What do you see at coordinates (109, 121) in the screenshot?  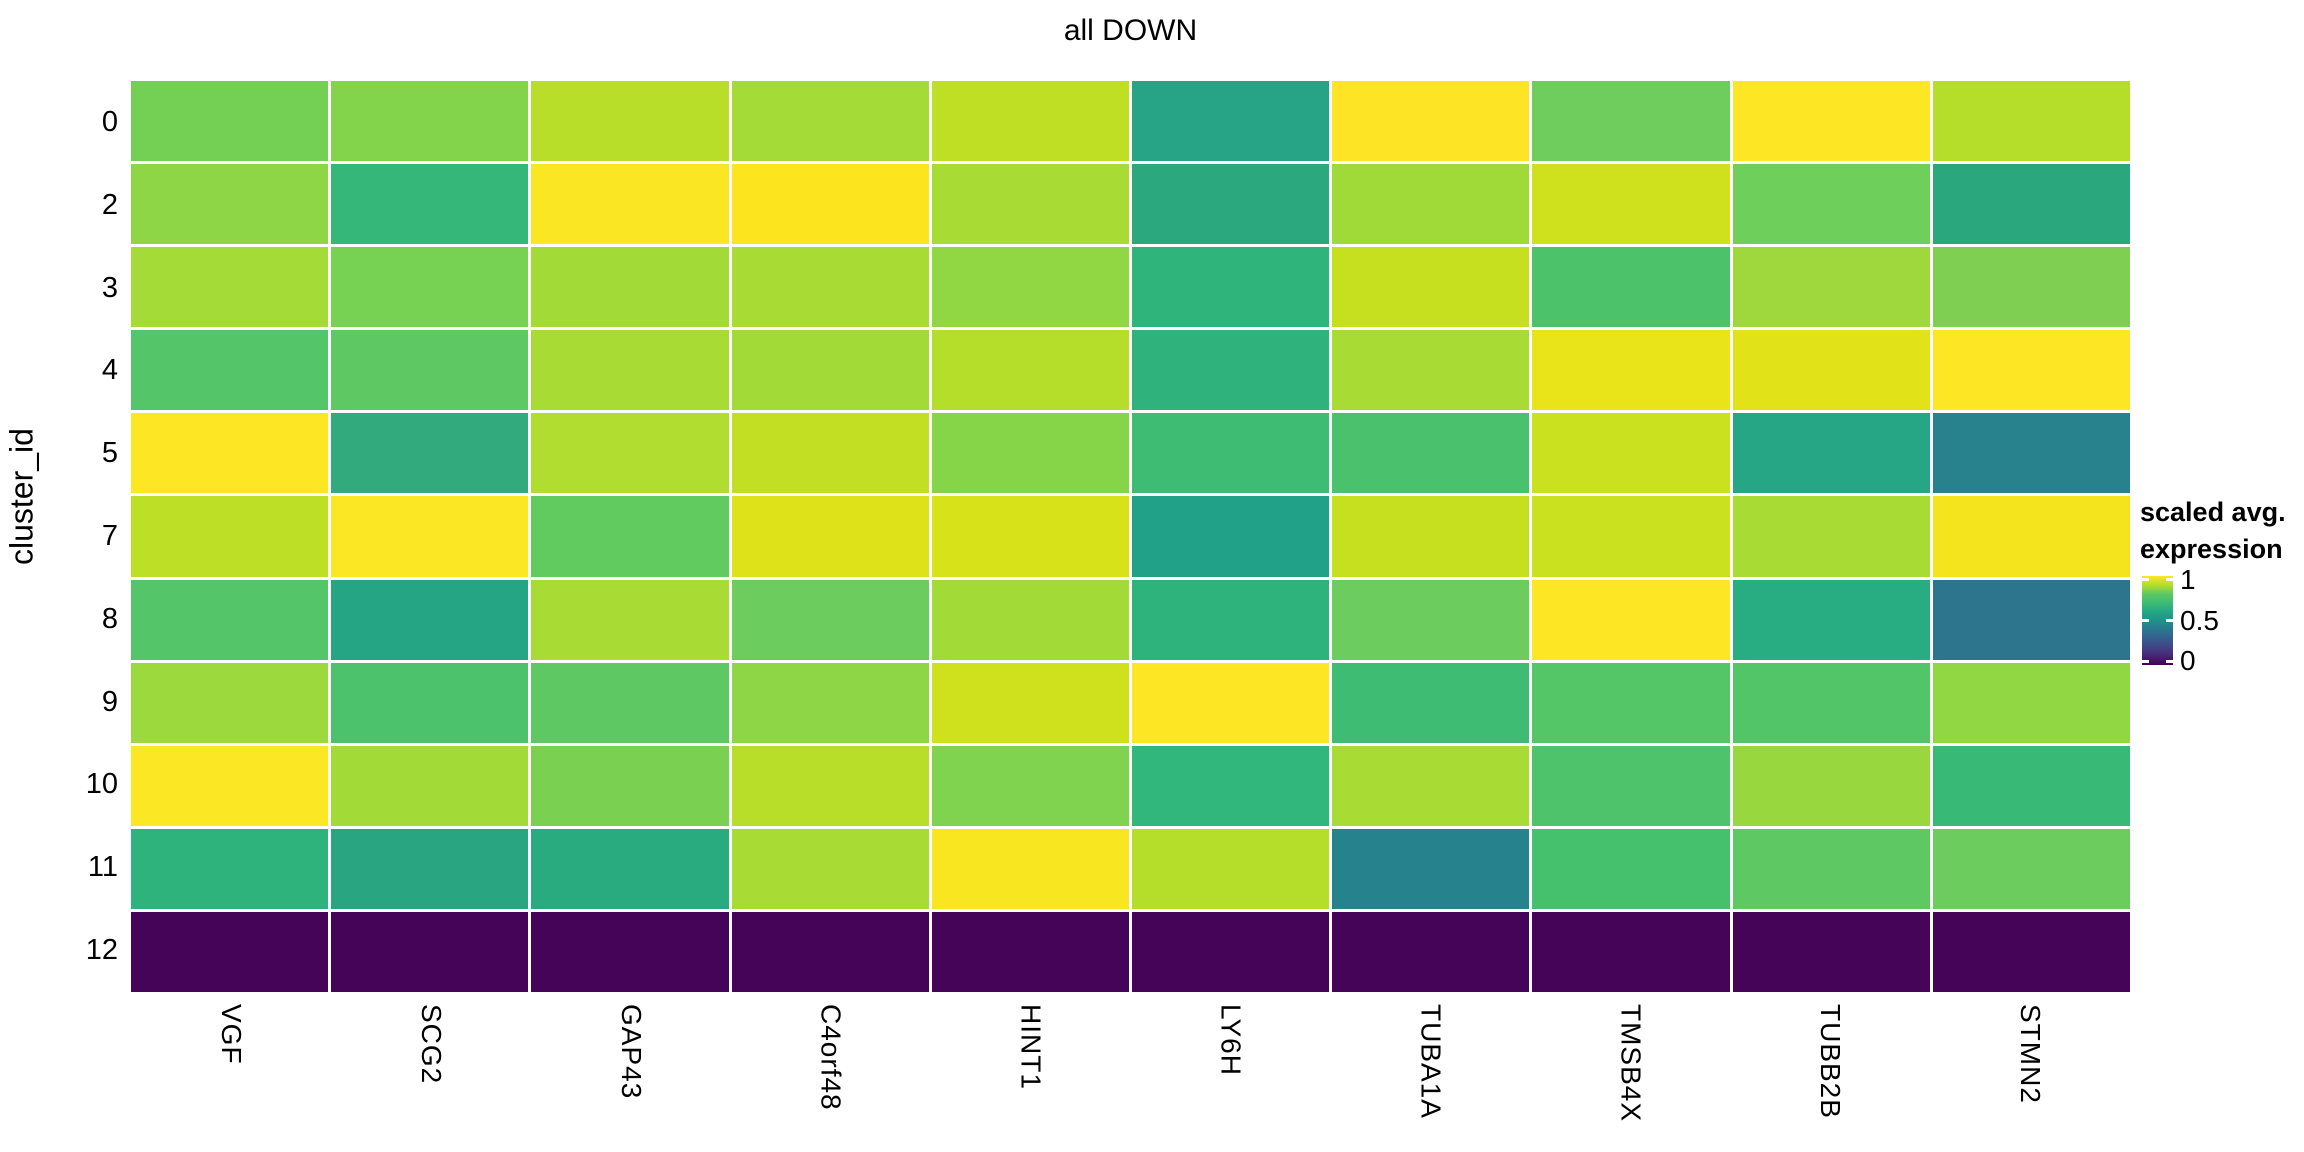 I see `y-tick-label: 0` at bounding box center [109, 121].